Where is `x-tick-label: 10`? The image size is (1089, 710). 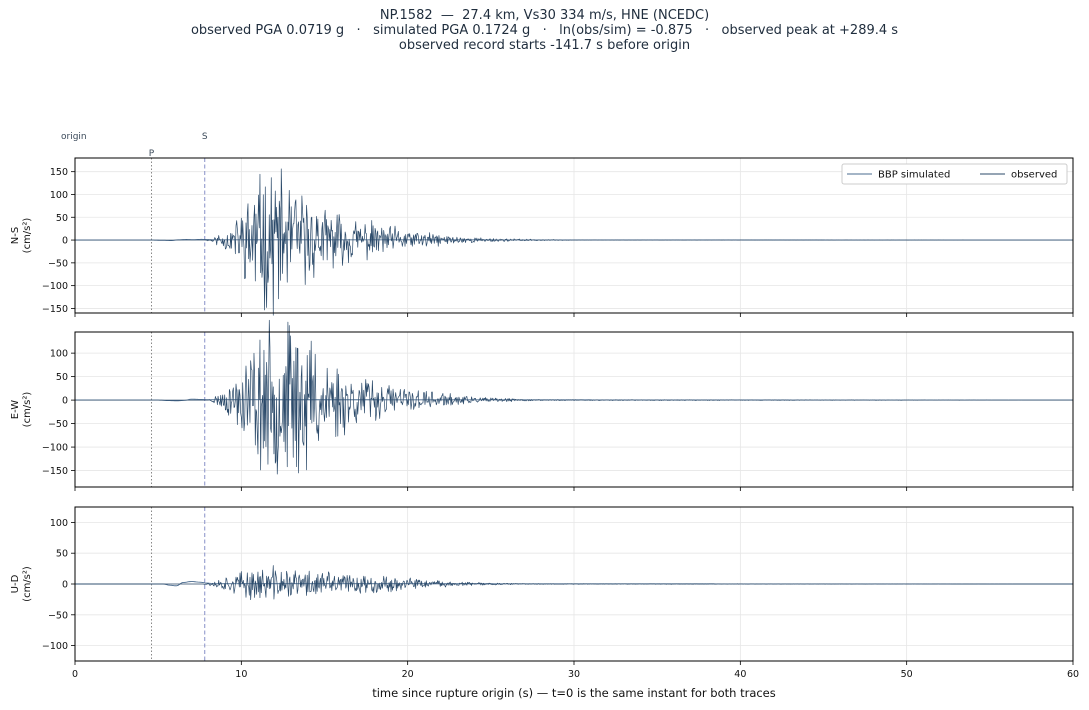
x-tick-label: 10 is located at coordinates (241, 674).